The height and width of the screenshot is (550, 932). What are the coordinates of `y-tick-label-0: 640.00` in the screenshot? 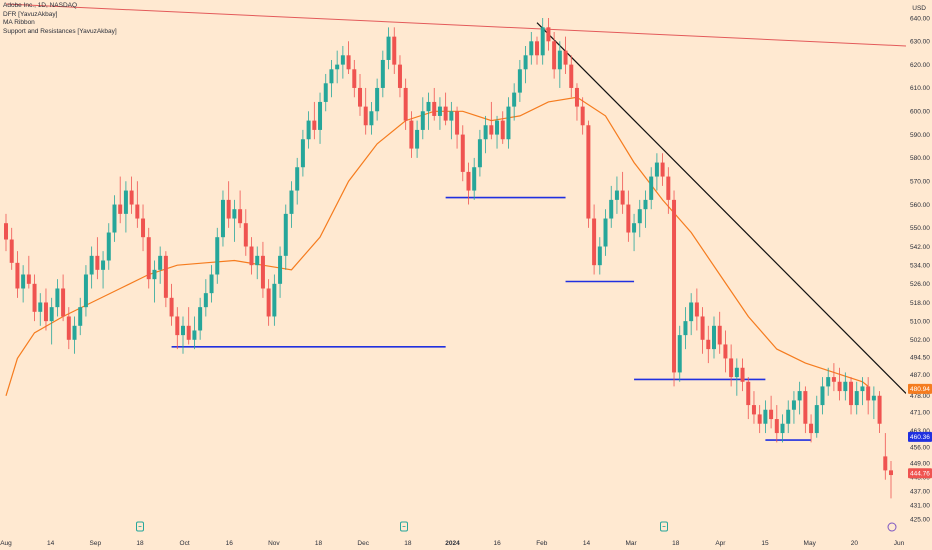 It's located at (920, 18).